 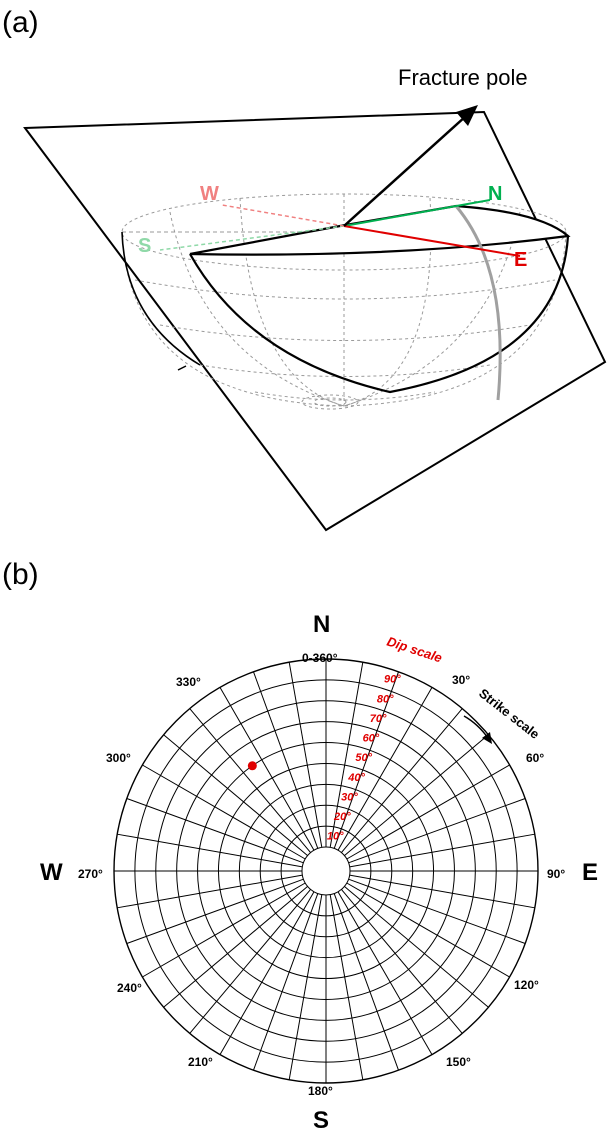 I want to click on strike-tick-150: 150°, so click(x=458, y=1062).